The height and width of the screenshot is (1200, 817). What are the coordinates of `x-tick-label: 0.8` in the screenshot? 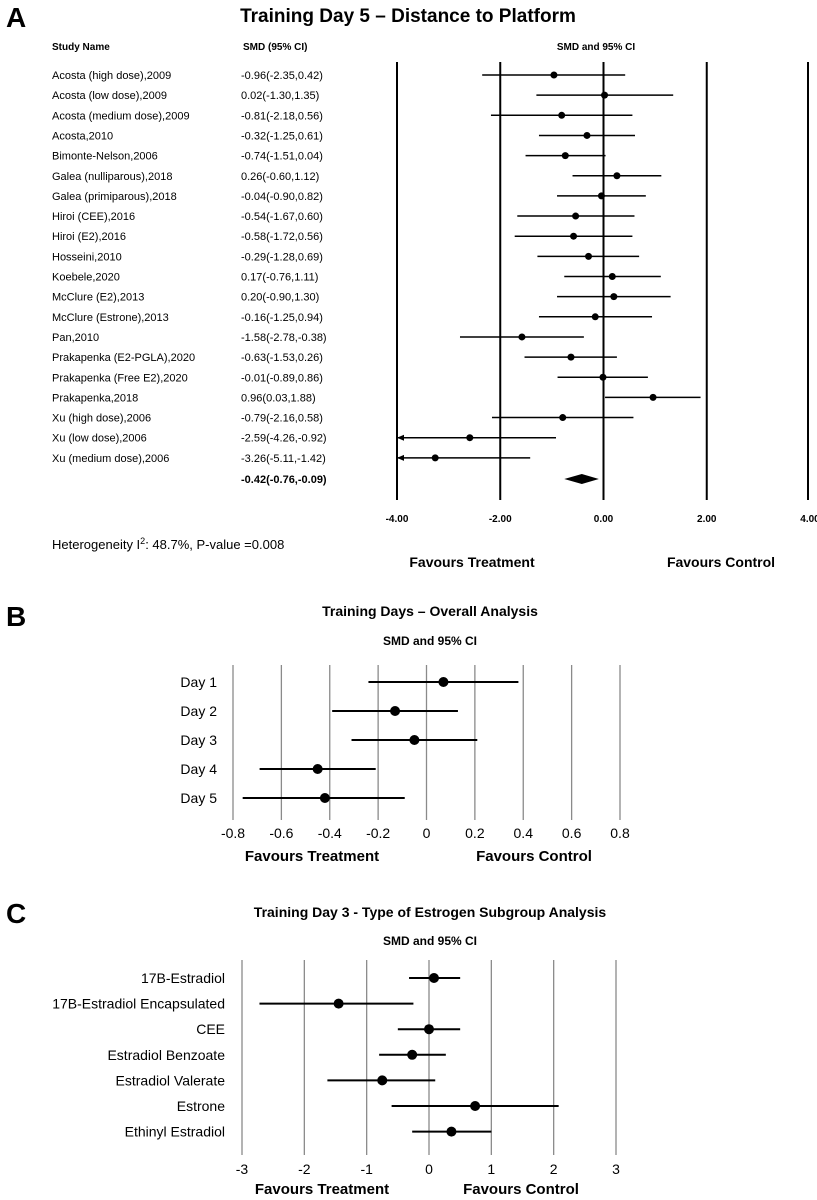 It's located at (620, 833).